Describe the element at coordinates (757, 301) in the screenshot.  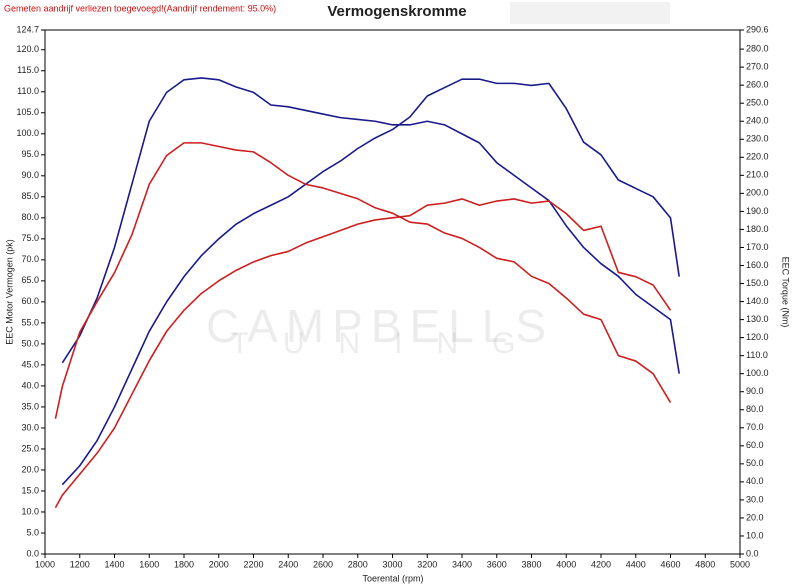
I see `y2-tick-label: 140.0` at that location.